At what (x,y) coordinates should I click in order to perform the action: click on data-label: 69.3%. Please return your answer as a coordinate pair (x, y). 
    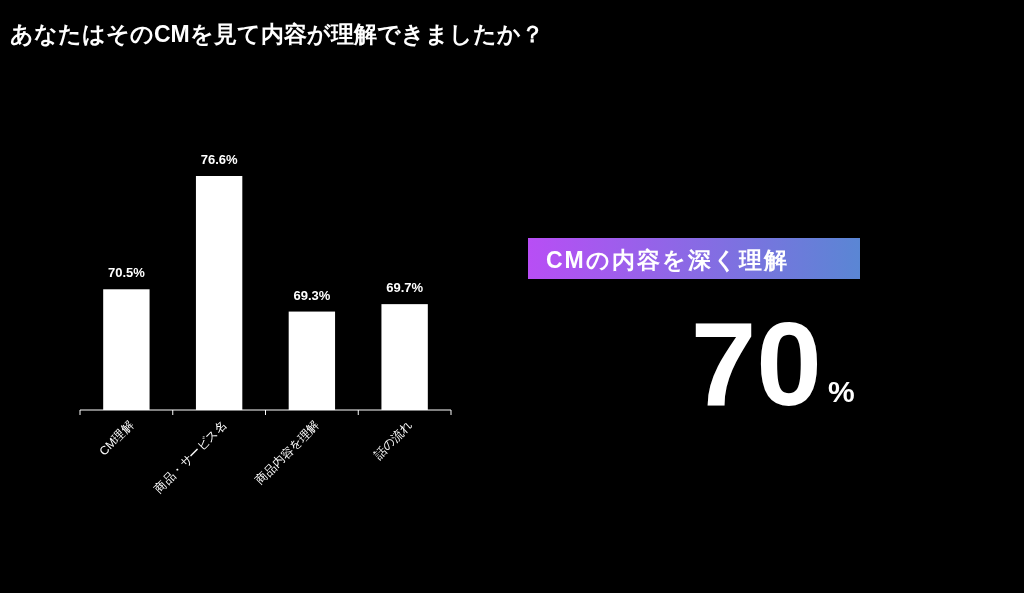
    Looking at the image, I should click on (312, 295).